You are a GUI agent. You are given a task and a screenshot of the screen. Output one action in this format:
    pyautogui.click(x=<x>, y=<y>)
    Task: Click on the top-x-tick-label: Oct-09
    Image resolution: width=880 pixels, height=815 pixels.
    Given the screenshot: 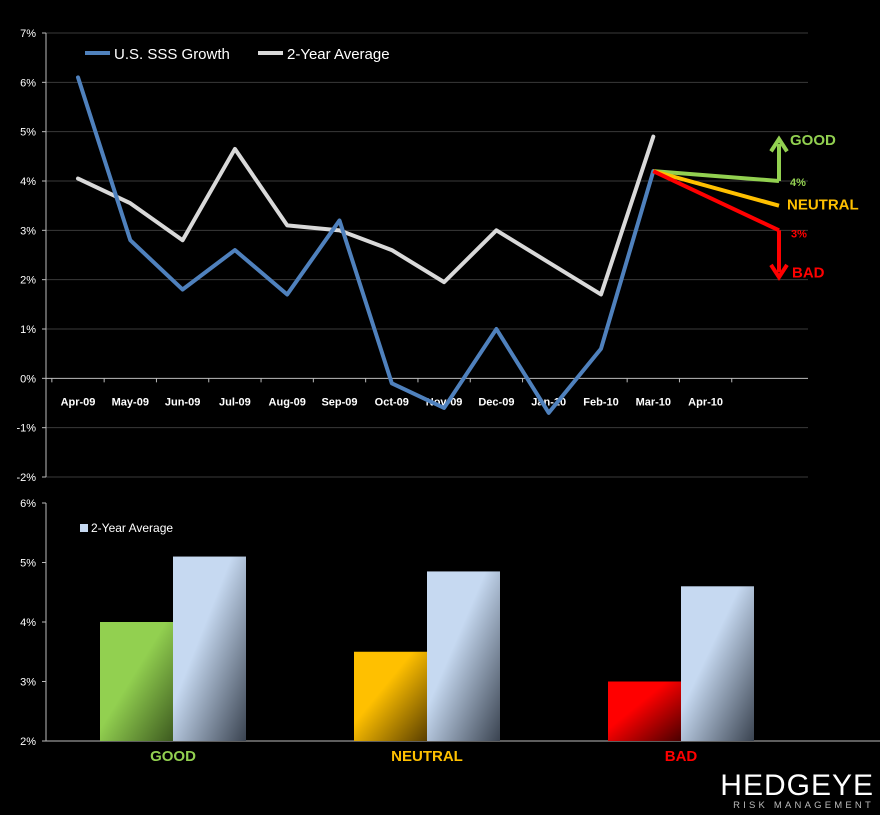 What is the action you would take?
    pyautogui.click(x=392, y=402)
    